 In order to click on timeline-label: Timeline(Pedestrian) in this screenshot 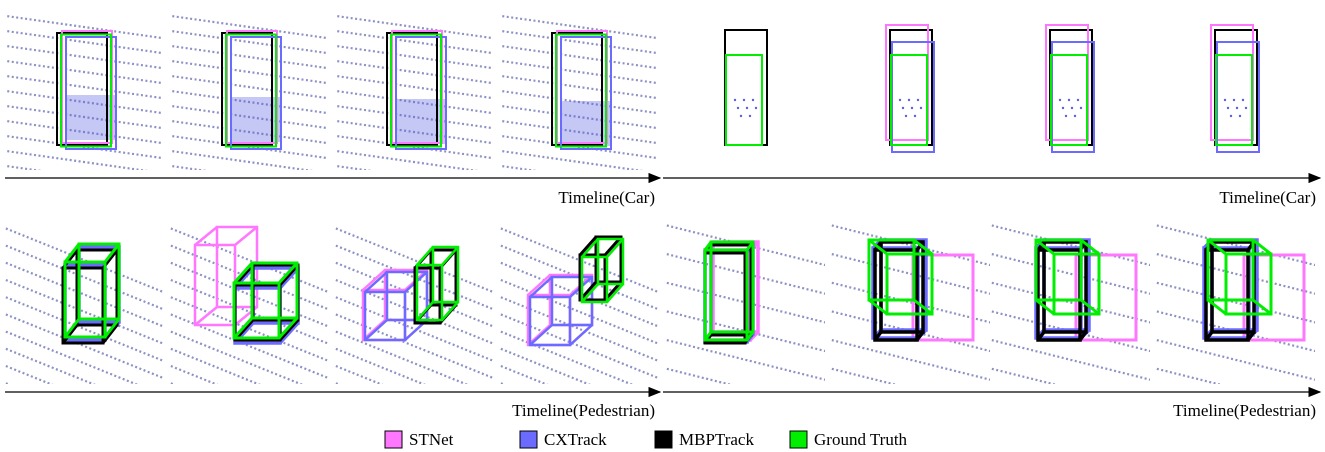, I will do `click(583, 410)`.